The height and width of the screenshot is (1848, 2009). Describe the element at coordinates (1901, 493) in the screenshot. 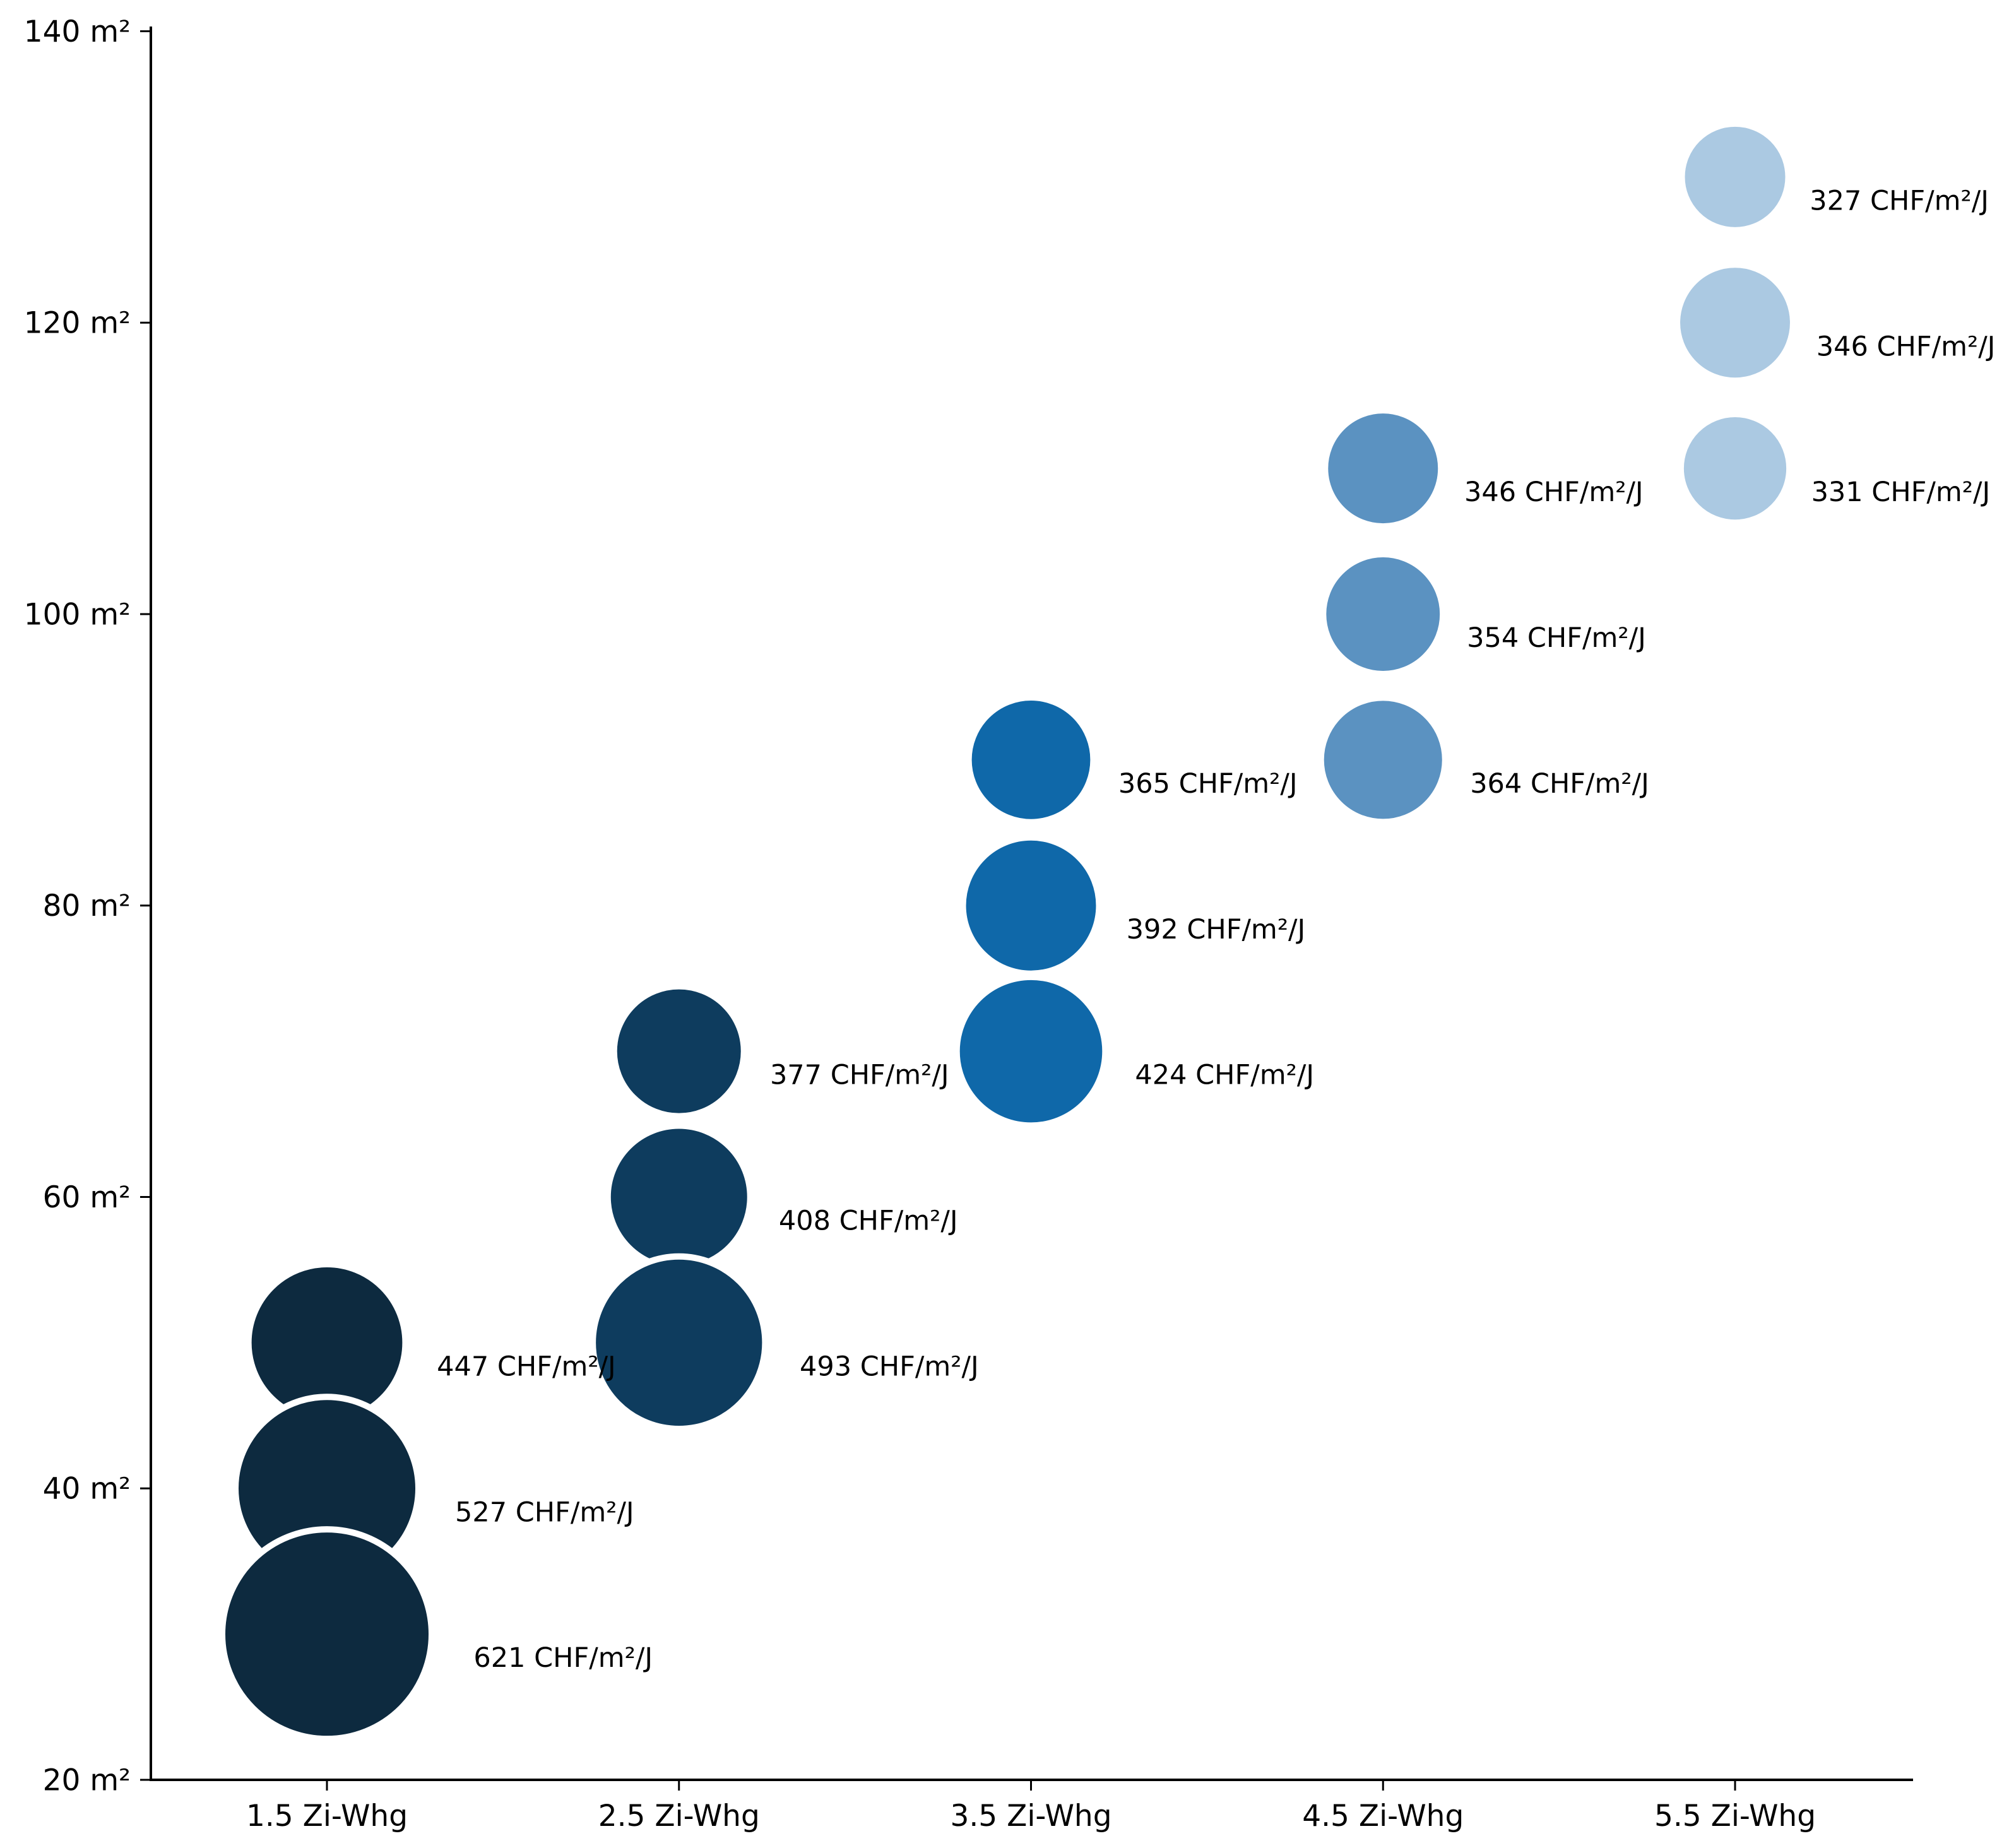

I see `bubble-value-label: 331 CHF/m²/J` at that location.